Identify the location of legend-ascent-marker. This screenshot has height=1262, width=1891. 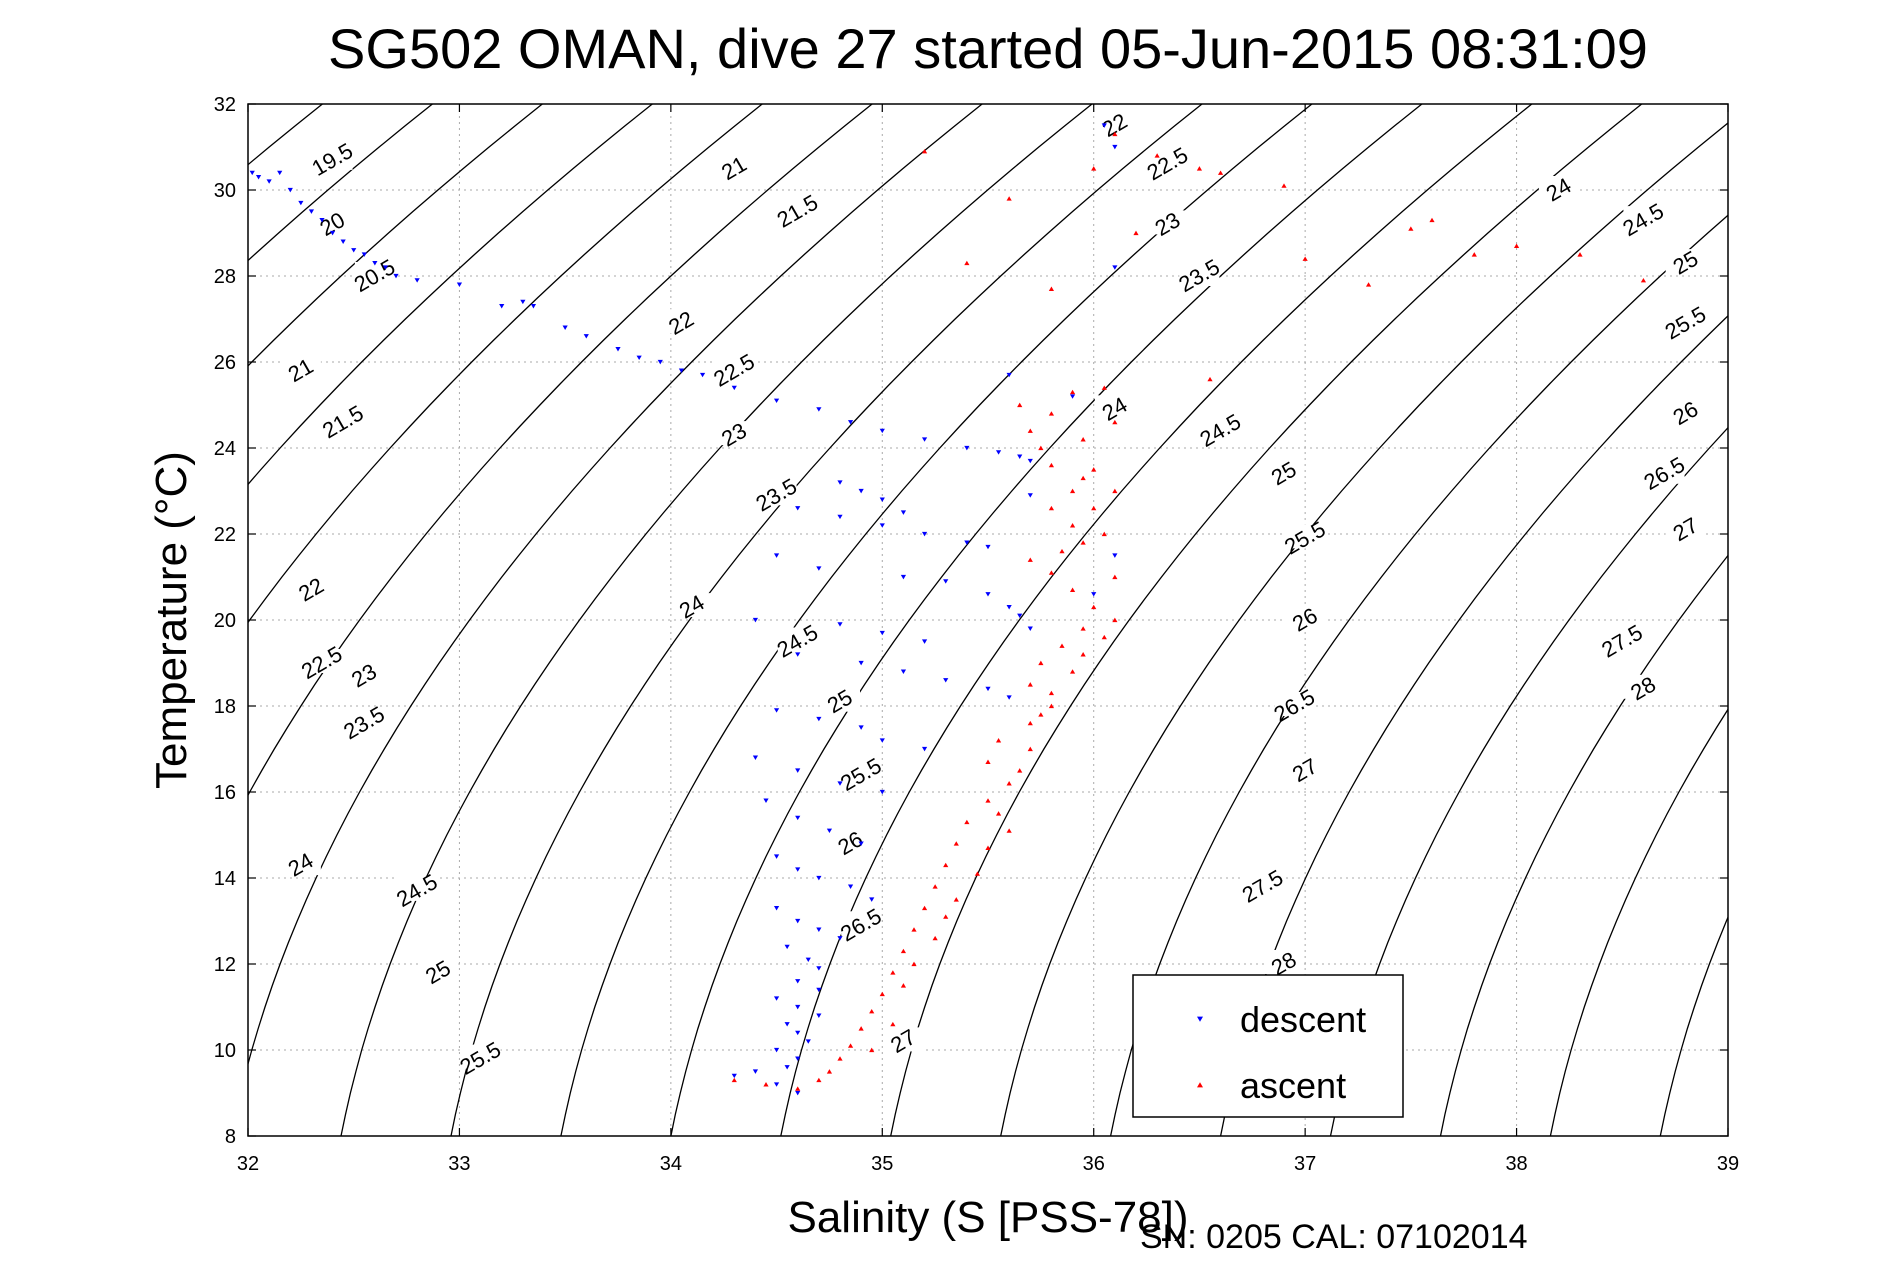
(1200, 1085).